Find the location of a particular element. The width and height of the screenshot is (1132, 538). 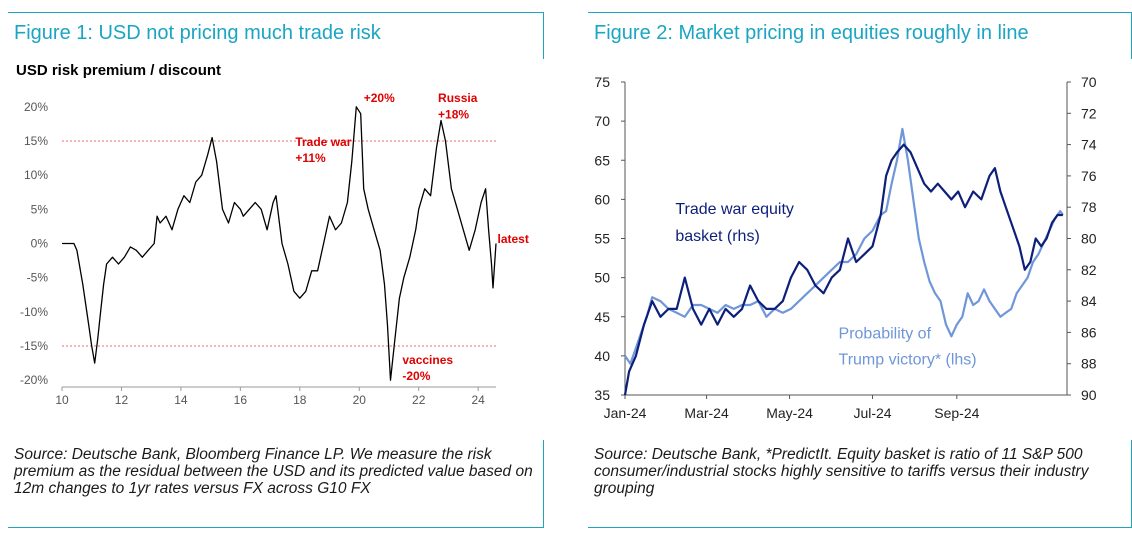

x-tick-label: 12 is located at coordinates (122, 400).